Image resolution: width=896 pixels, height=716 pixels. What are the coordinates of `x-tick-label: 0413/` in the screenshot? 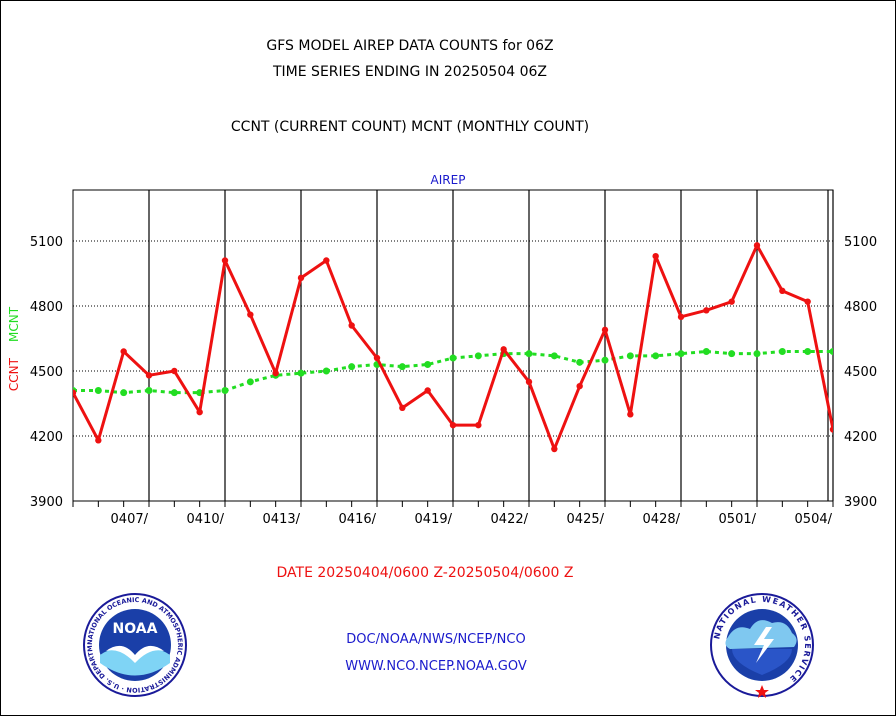 It's located at (282, 519).